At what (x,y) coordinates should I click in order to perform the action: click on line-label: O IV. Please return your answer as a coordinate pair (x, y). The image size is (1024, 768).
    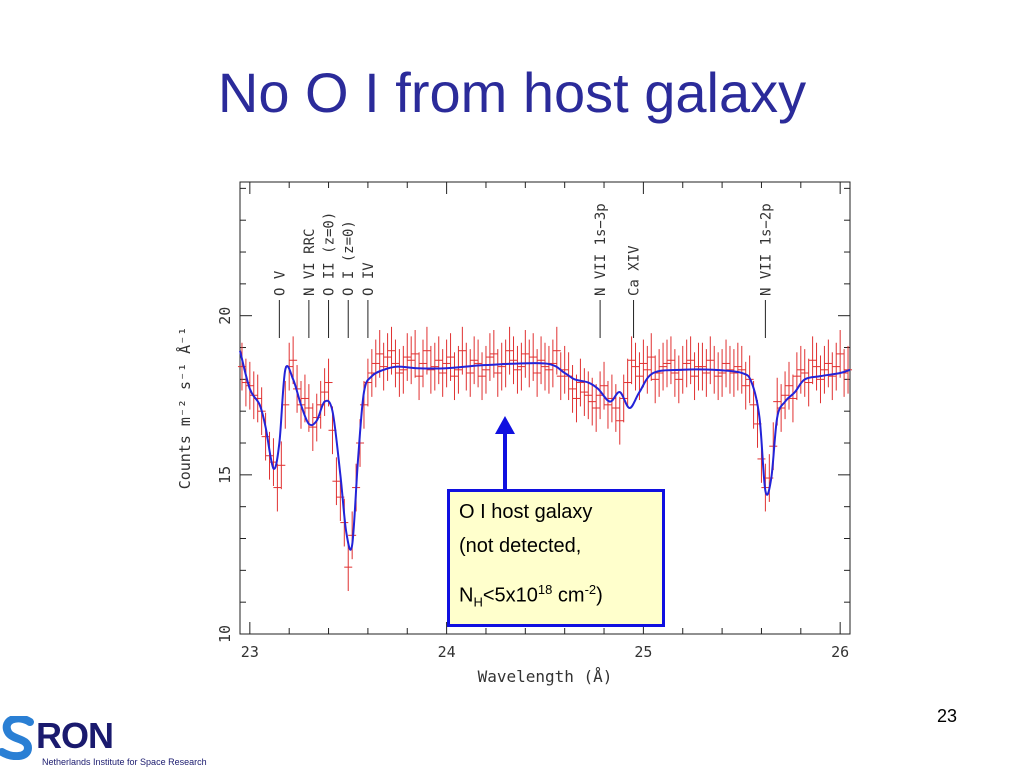
    Looking at the image, I should click on (369, 279).